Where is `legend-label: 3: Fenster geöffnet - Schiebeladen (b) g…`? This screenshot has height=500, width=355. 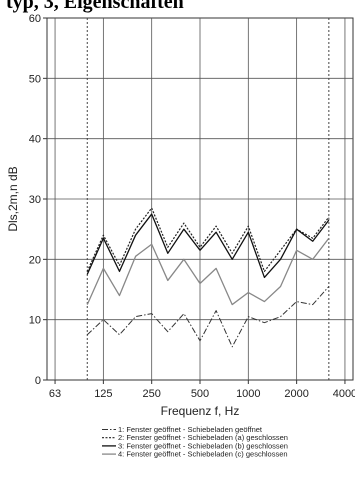 legend-label: 3: Fenster geöffnet - Schiebeladen (b) g… is located at coordinates (203, 445).